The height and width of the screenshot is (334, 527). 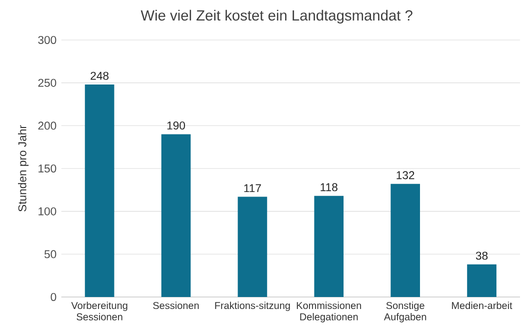 What do you see at coordinates (53, 296) in the screenshot?
I see `y-tick-label: 0` at bounding box center [53, 296].